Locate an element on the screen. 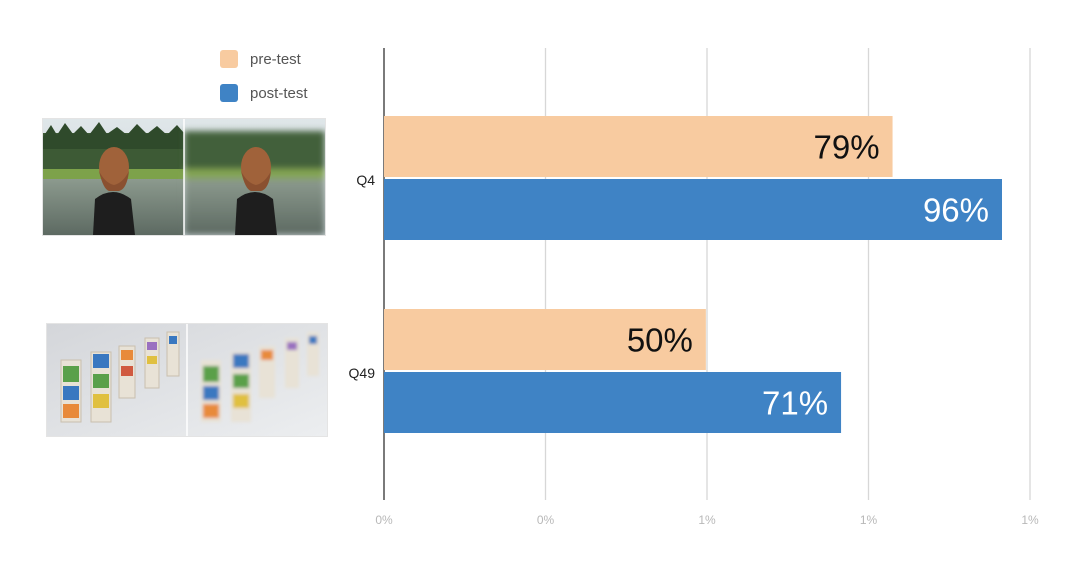 The image size is (1090, 570). legend-swatch-post-test is located at coordinates (229, 93).